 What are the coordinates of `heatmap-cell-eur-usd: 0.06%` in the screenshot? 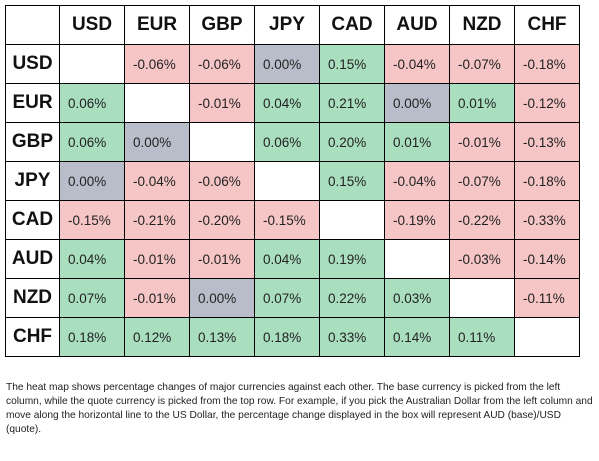 It's located at (92, 103).